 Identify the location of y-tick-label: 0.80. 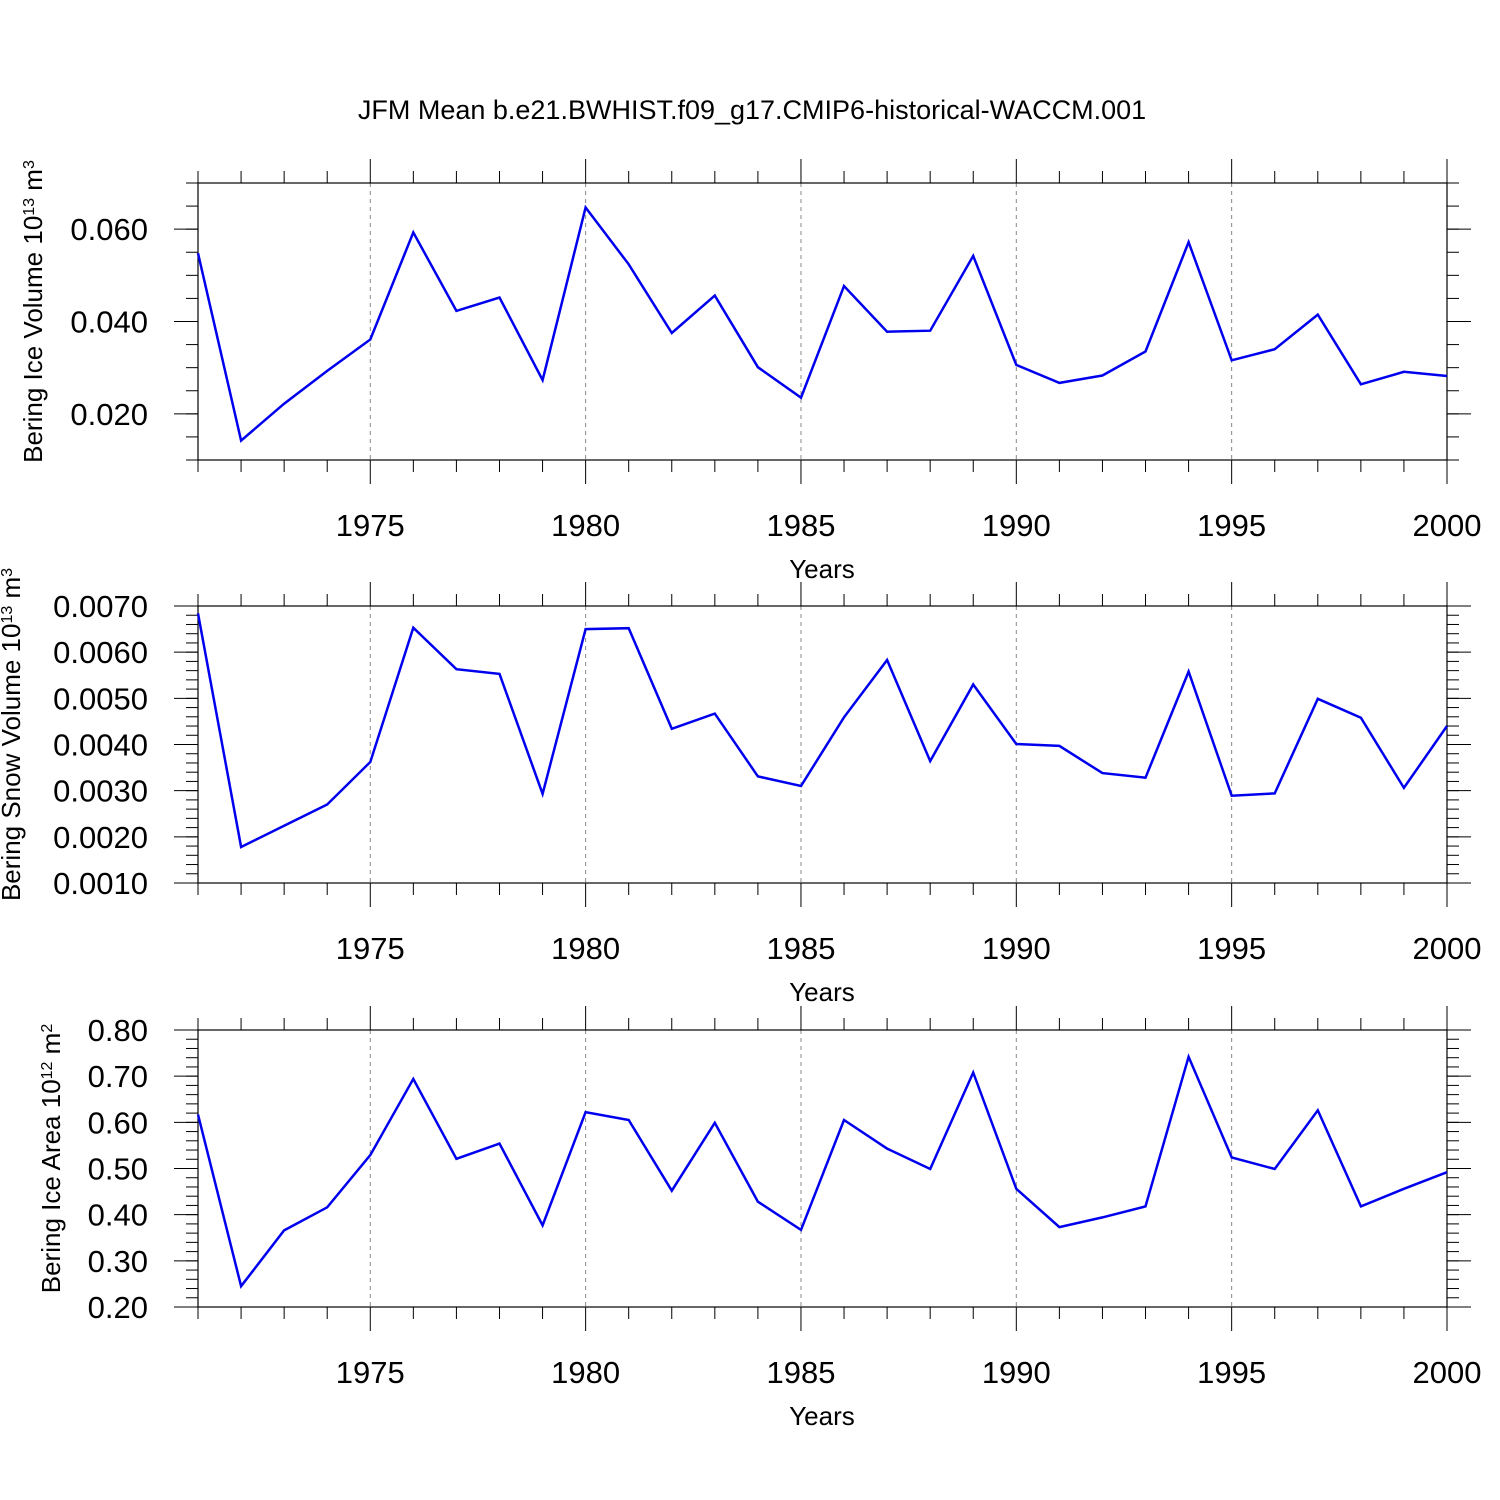
(118, 1030).